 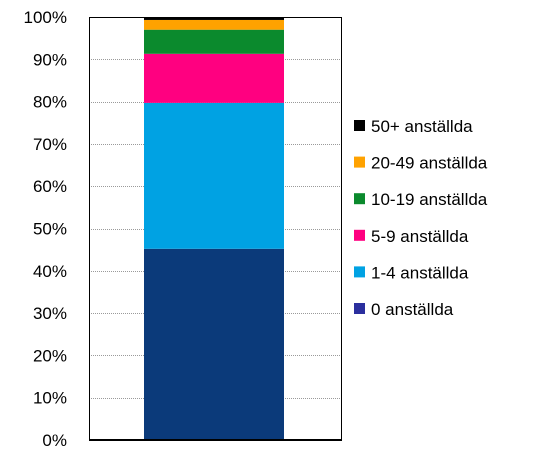 What do you see at coordinates (45, 17) in the screenshot?
I see `y-tick-label: 100%` at bounding box center [45, 17].